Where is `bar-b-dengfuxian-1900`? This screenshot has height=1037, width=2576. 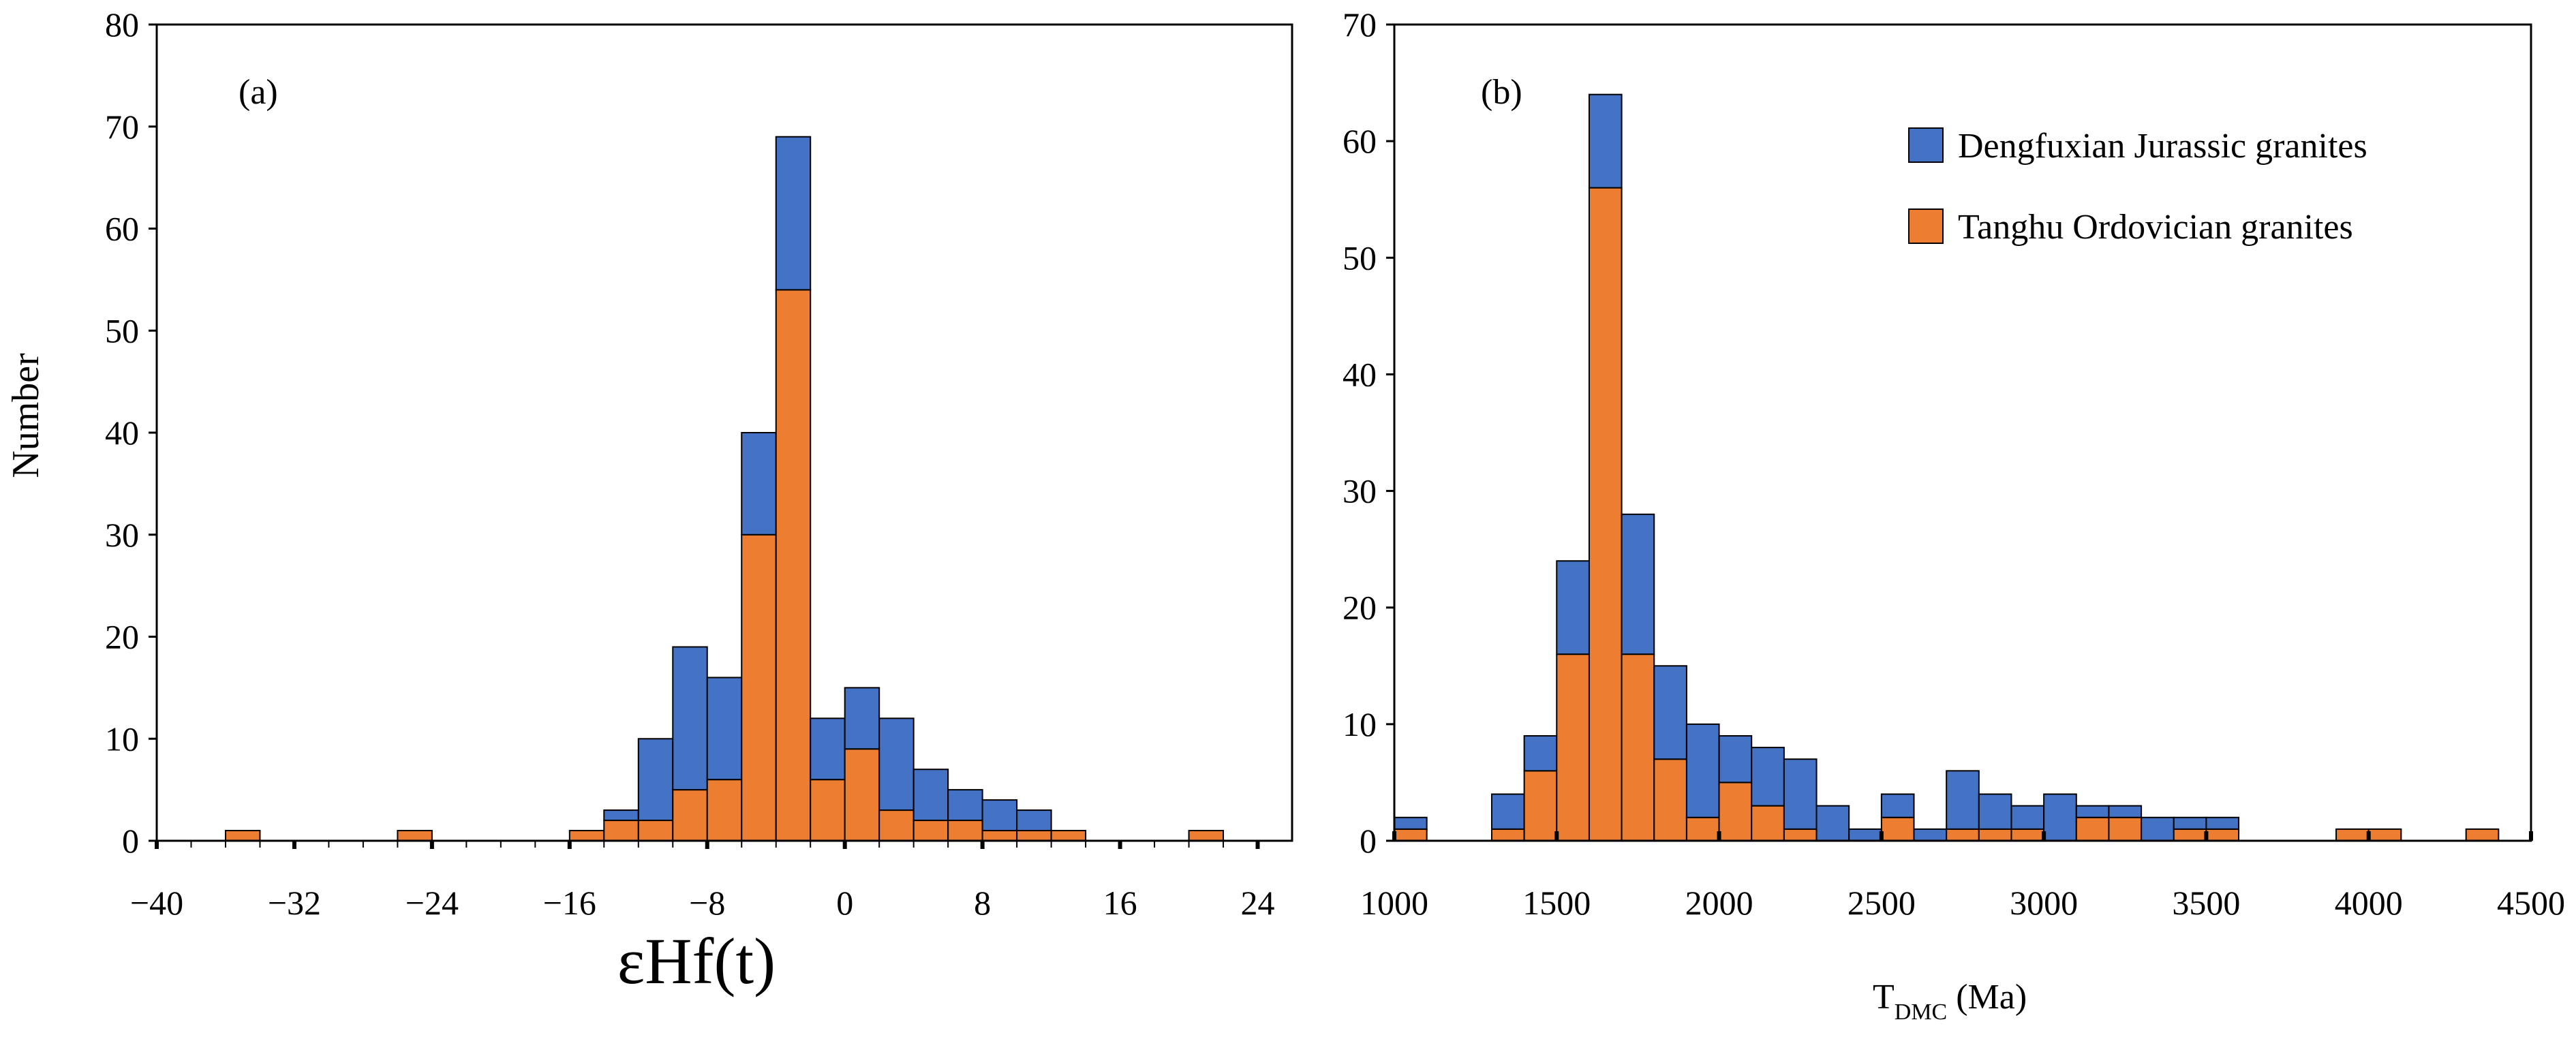 bar-b-dengfuxian-1900 is located at coordinates (1702, 770).